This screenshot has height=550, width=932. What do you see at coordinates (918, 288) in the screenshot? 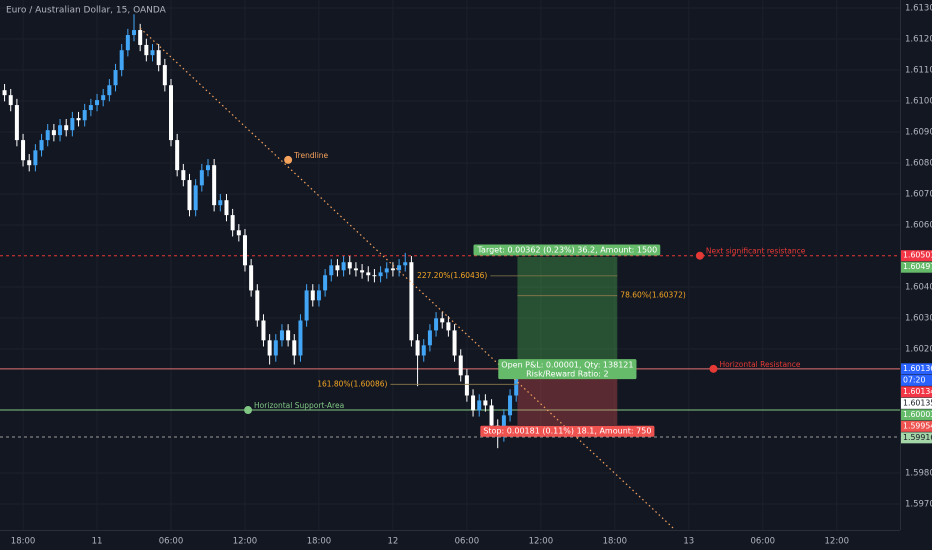
I see `y-tick-label: 1.60400` at bounding box center [918, 288].